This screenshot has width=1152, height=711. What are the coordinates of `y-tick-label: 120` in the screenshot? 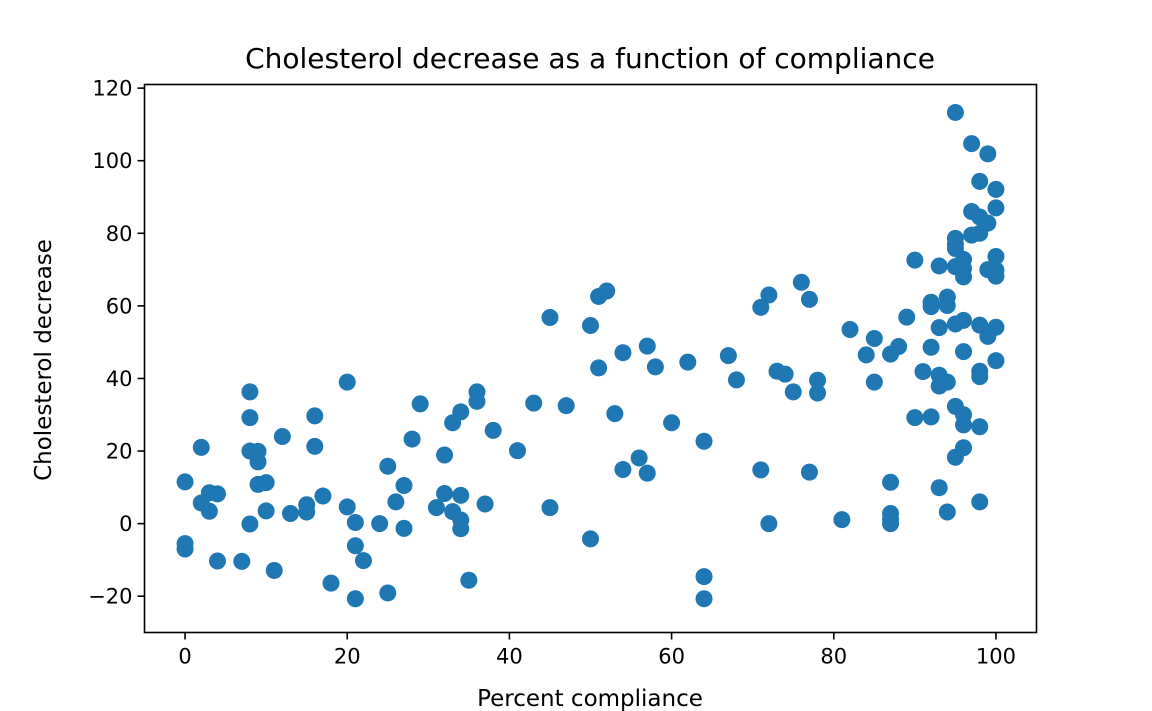 It's located at (112, 89).